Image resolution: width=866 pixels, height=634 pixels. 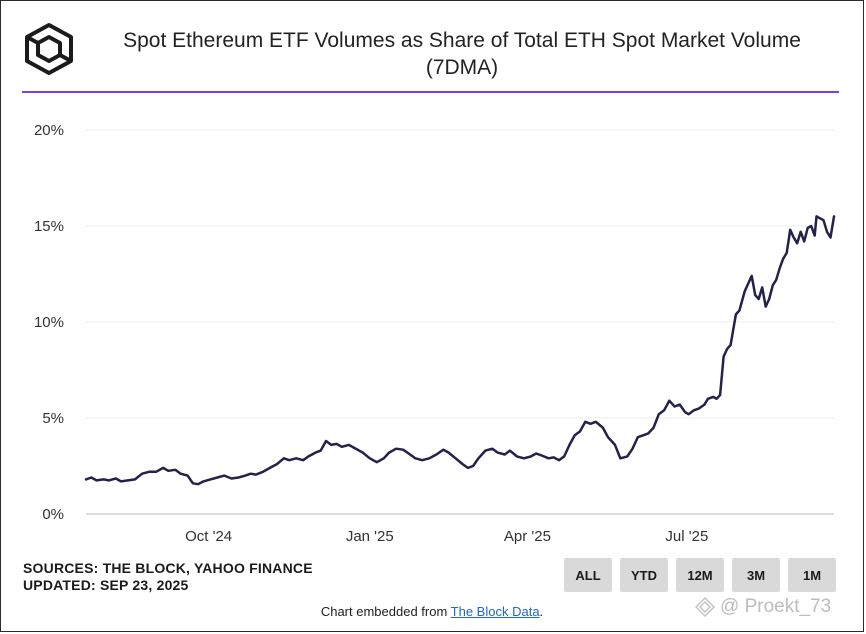 I want to click on embed-credit: Chart embedded from The Block Data., so click(x=432, y=611).